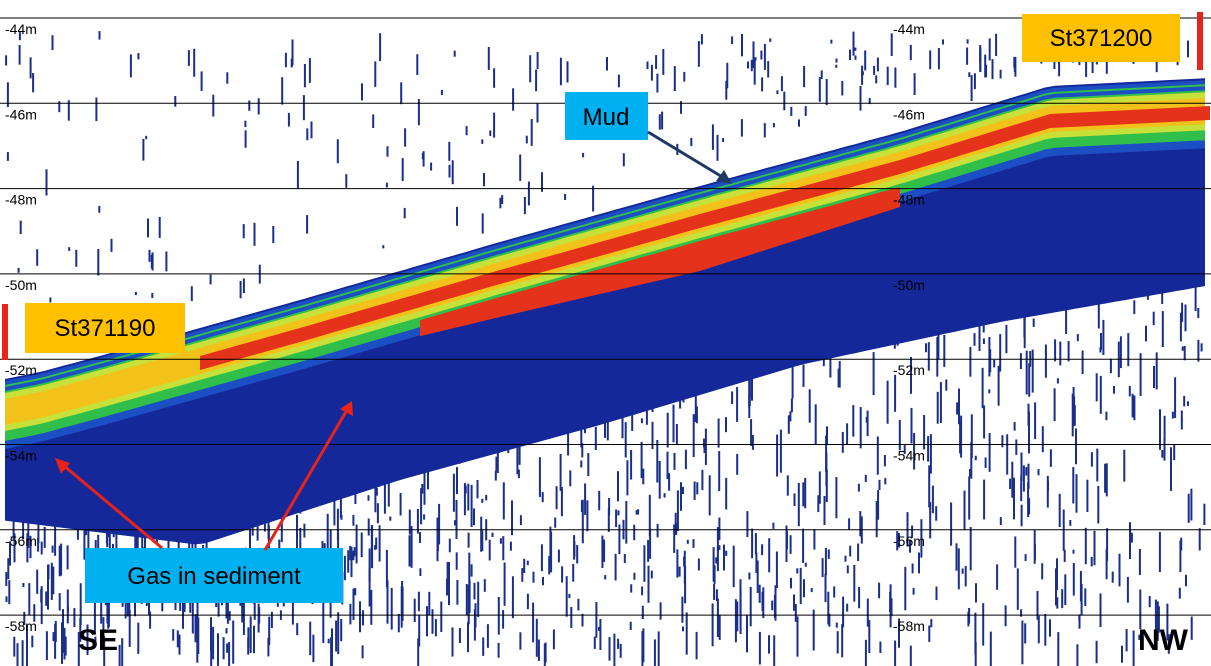 The width and height of the screenshot is (1211, 666). Describe the element at coordinates (105, 328) in the screenshot. I see `station-label: St371190` at that location.